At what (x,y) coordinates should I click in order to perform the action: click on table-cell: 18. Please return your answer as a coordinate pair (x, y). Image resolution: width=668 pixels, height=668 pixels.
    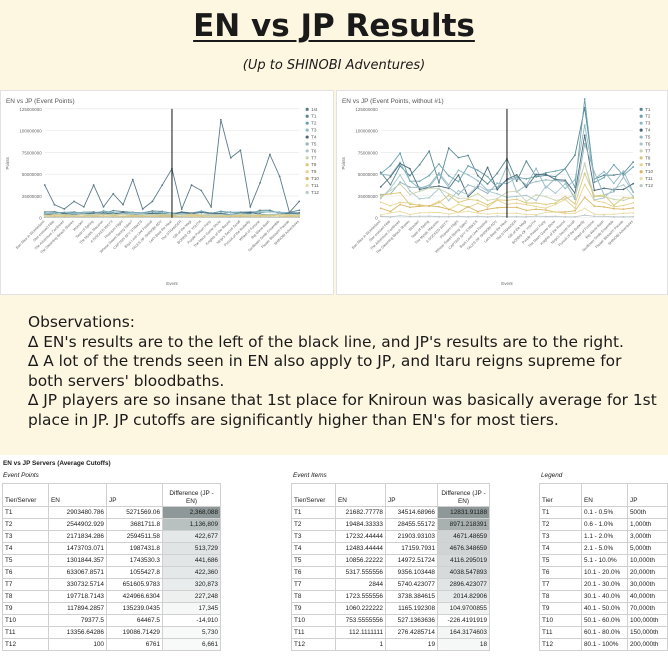
    Looking at the image, I should click on (463, 644).